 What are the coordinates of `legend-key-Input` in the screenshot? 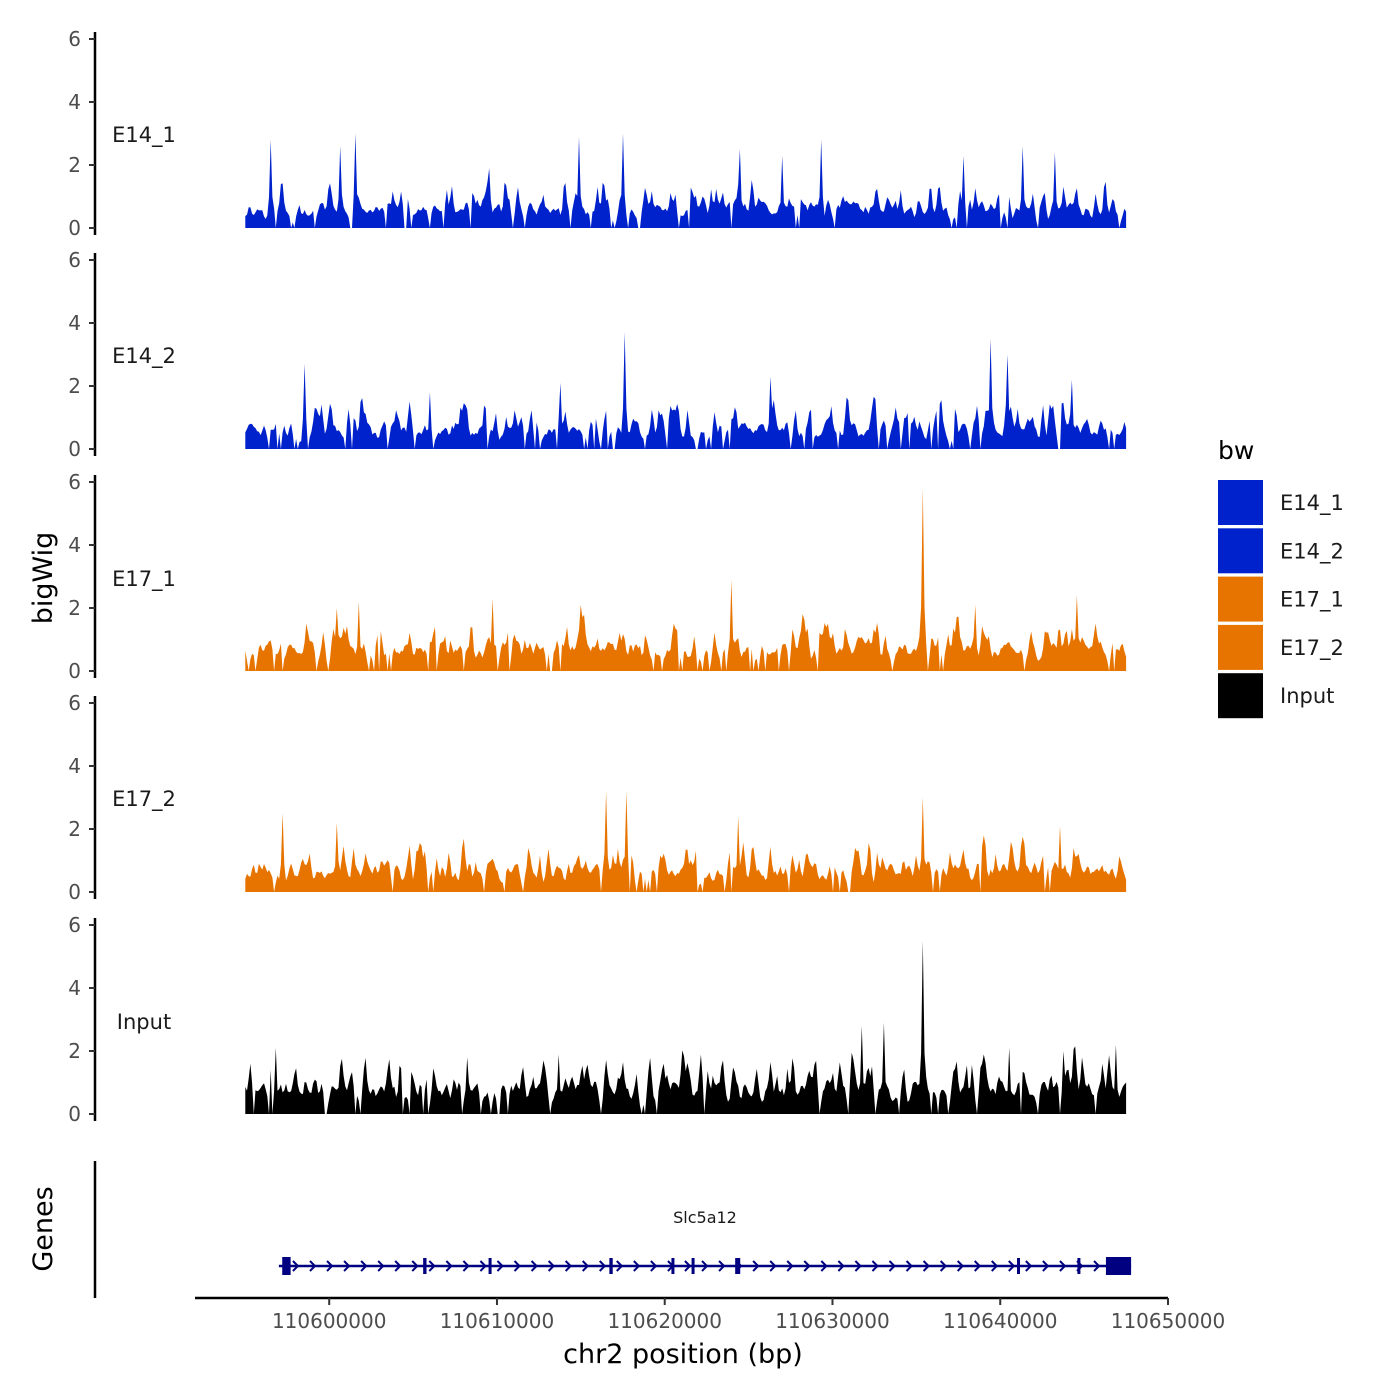 It's located at (1240, 696).